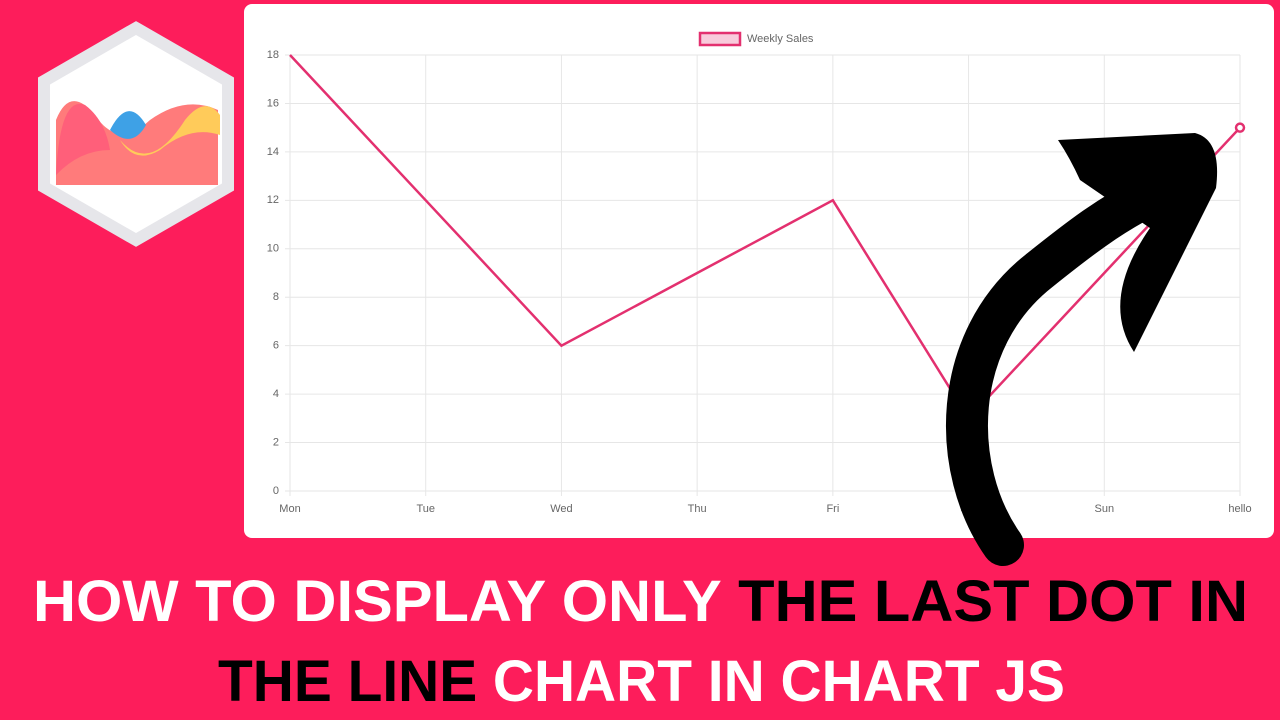  I want to click on y-tick-label: 2, so click(276, 442).